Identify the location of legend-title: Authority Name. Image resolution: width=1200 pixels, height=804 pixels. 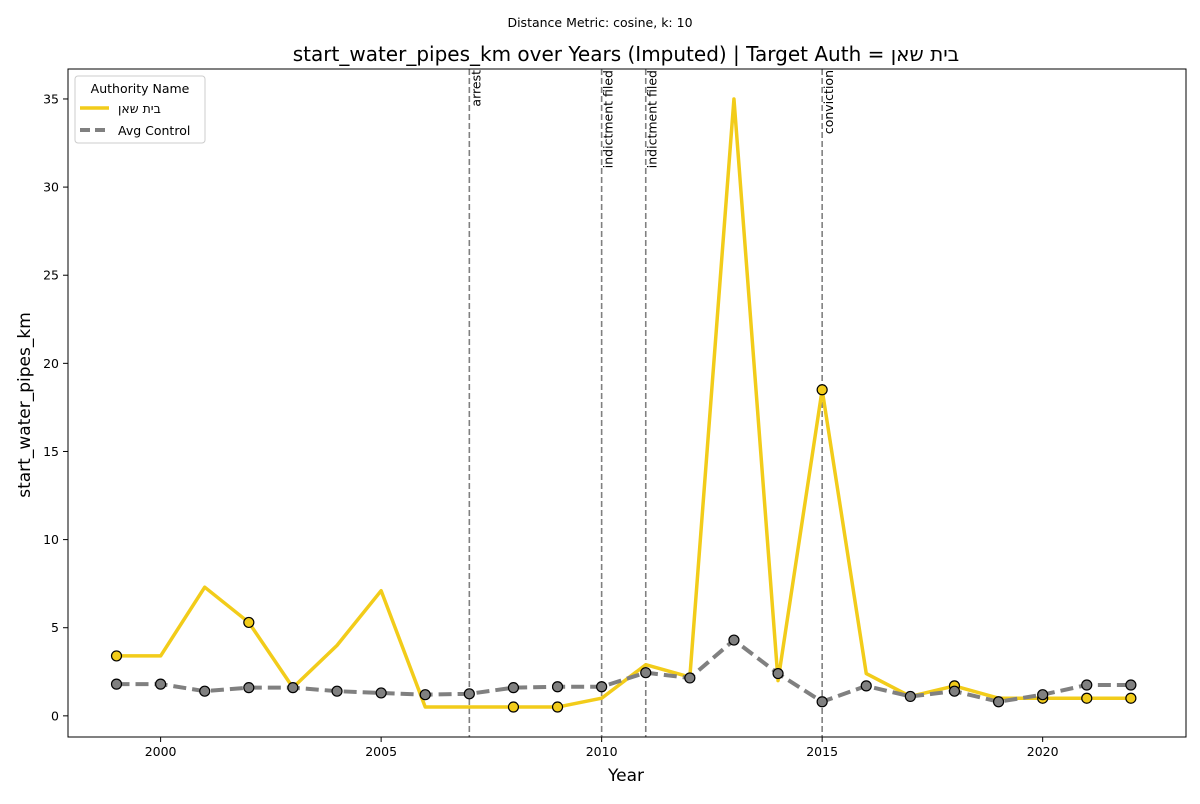
(140, 88).